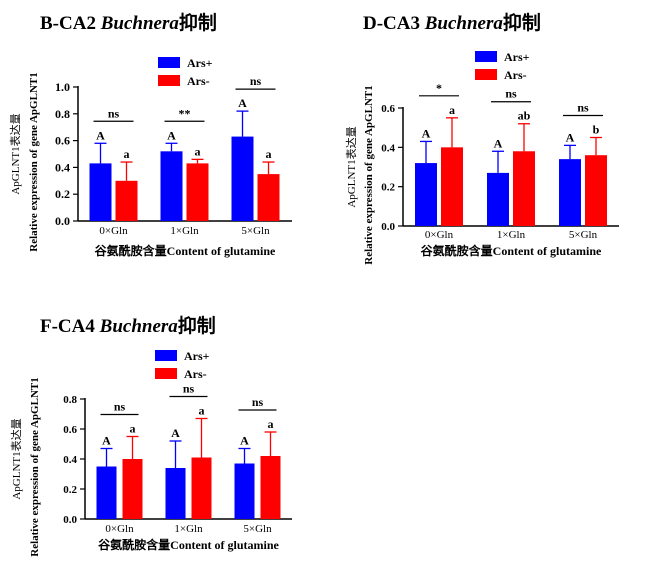  Describe the element at coordinates (62, 87) in the screenshot. I see `y-tick-label-b: 1.0` at that location.